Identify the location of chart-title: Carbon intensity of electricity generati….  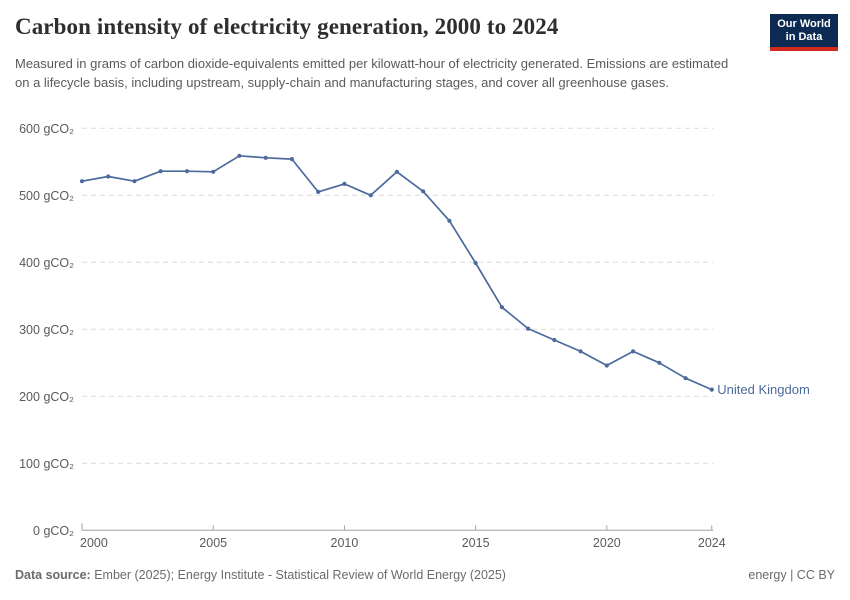
(287, 26).